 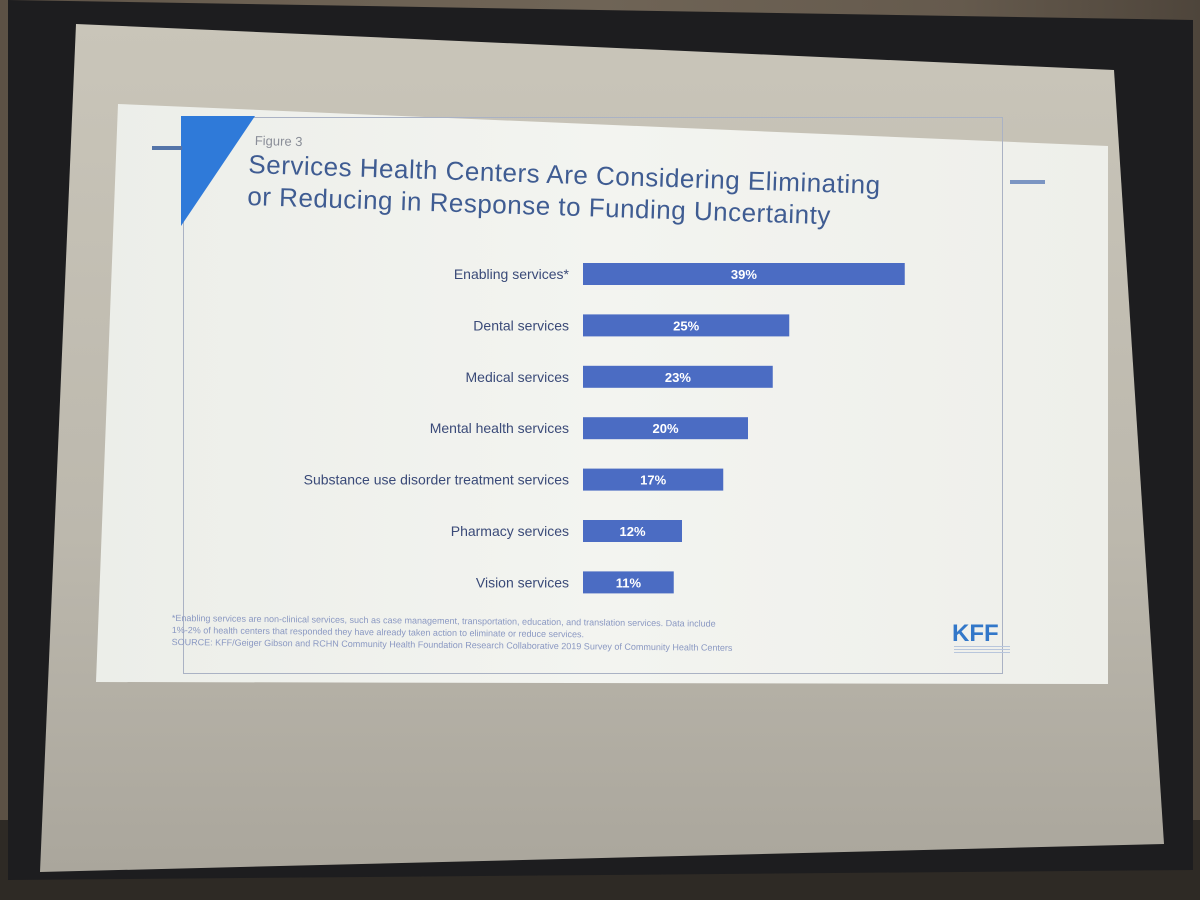 What do you see at coordinates (510, 531) in the screenshot?
I see `category-label: Pharmacy services` at bounding box center [510, 531].